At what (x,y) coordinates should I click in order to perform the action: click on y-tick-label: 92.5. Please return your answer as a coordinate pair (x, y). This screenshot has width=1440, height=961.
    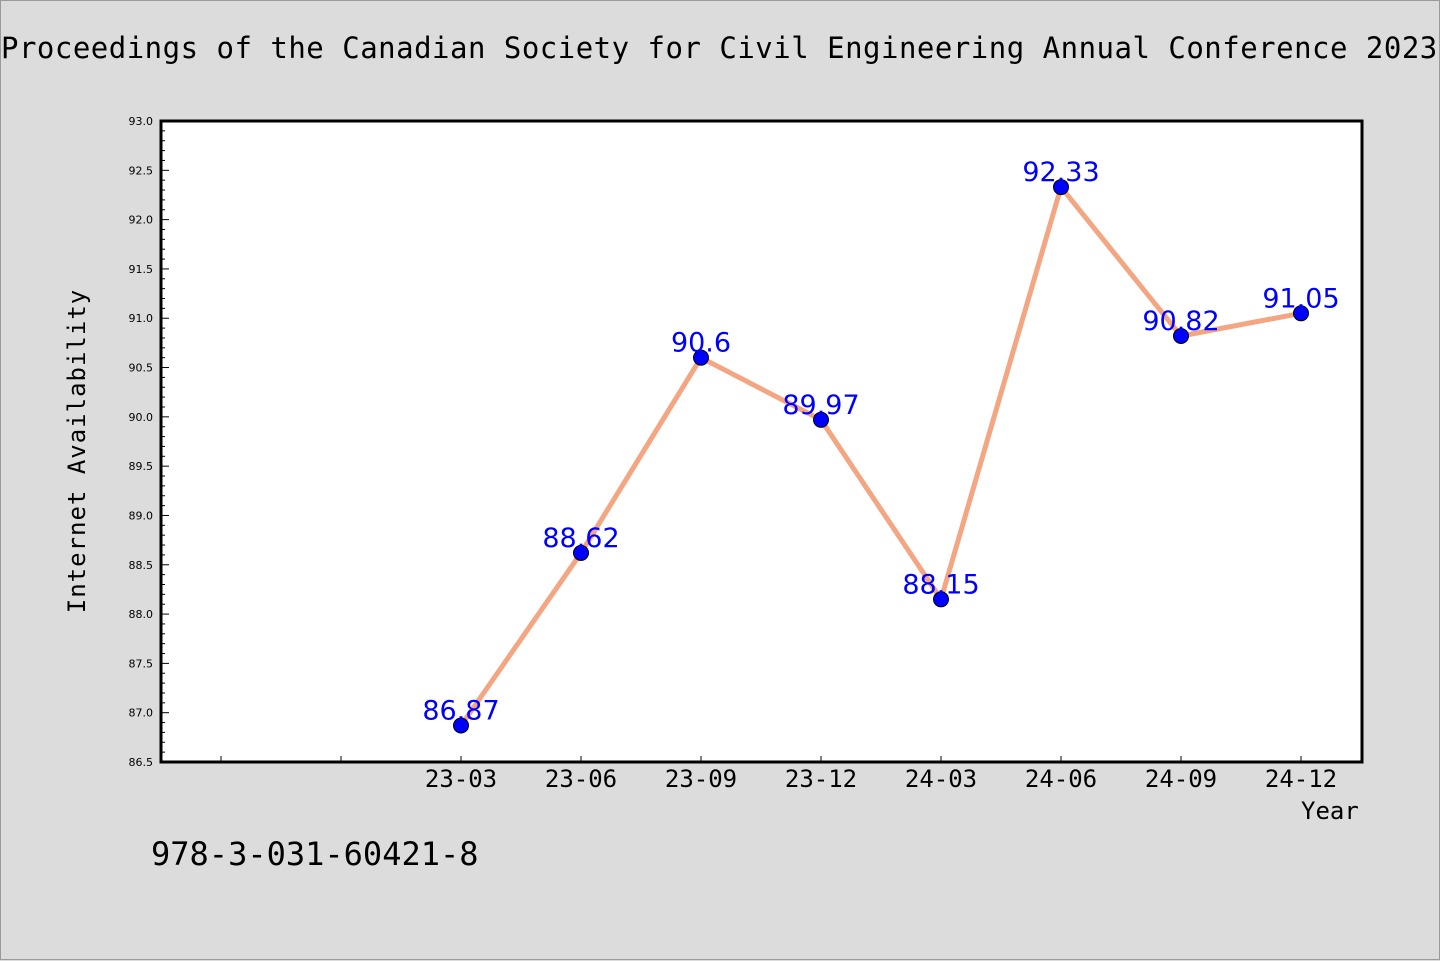
    Looking at the image, I should click on (141, 170).